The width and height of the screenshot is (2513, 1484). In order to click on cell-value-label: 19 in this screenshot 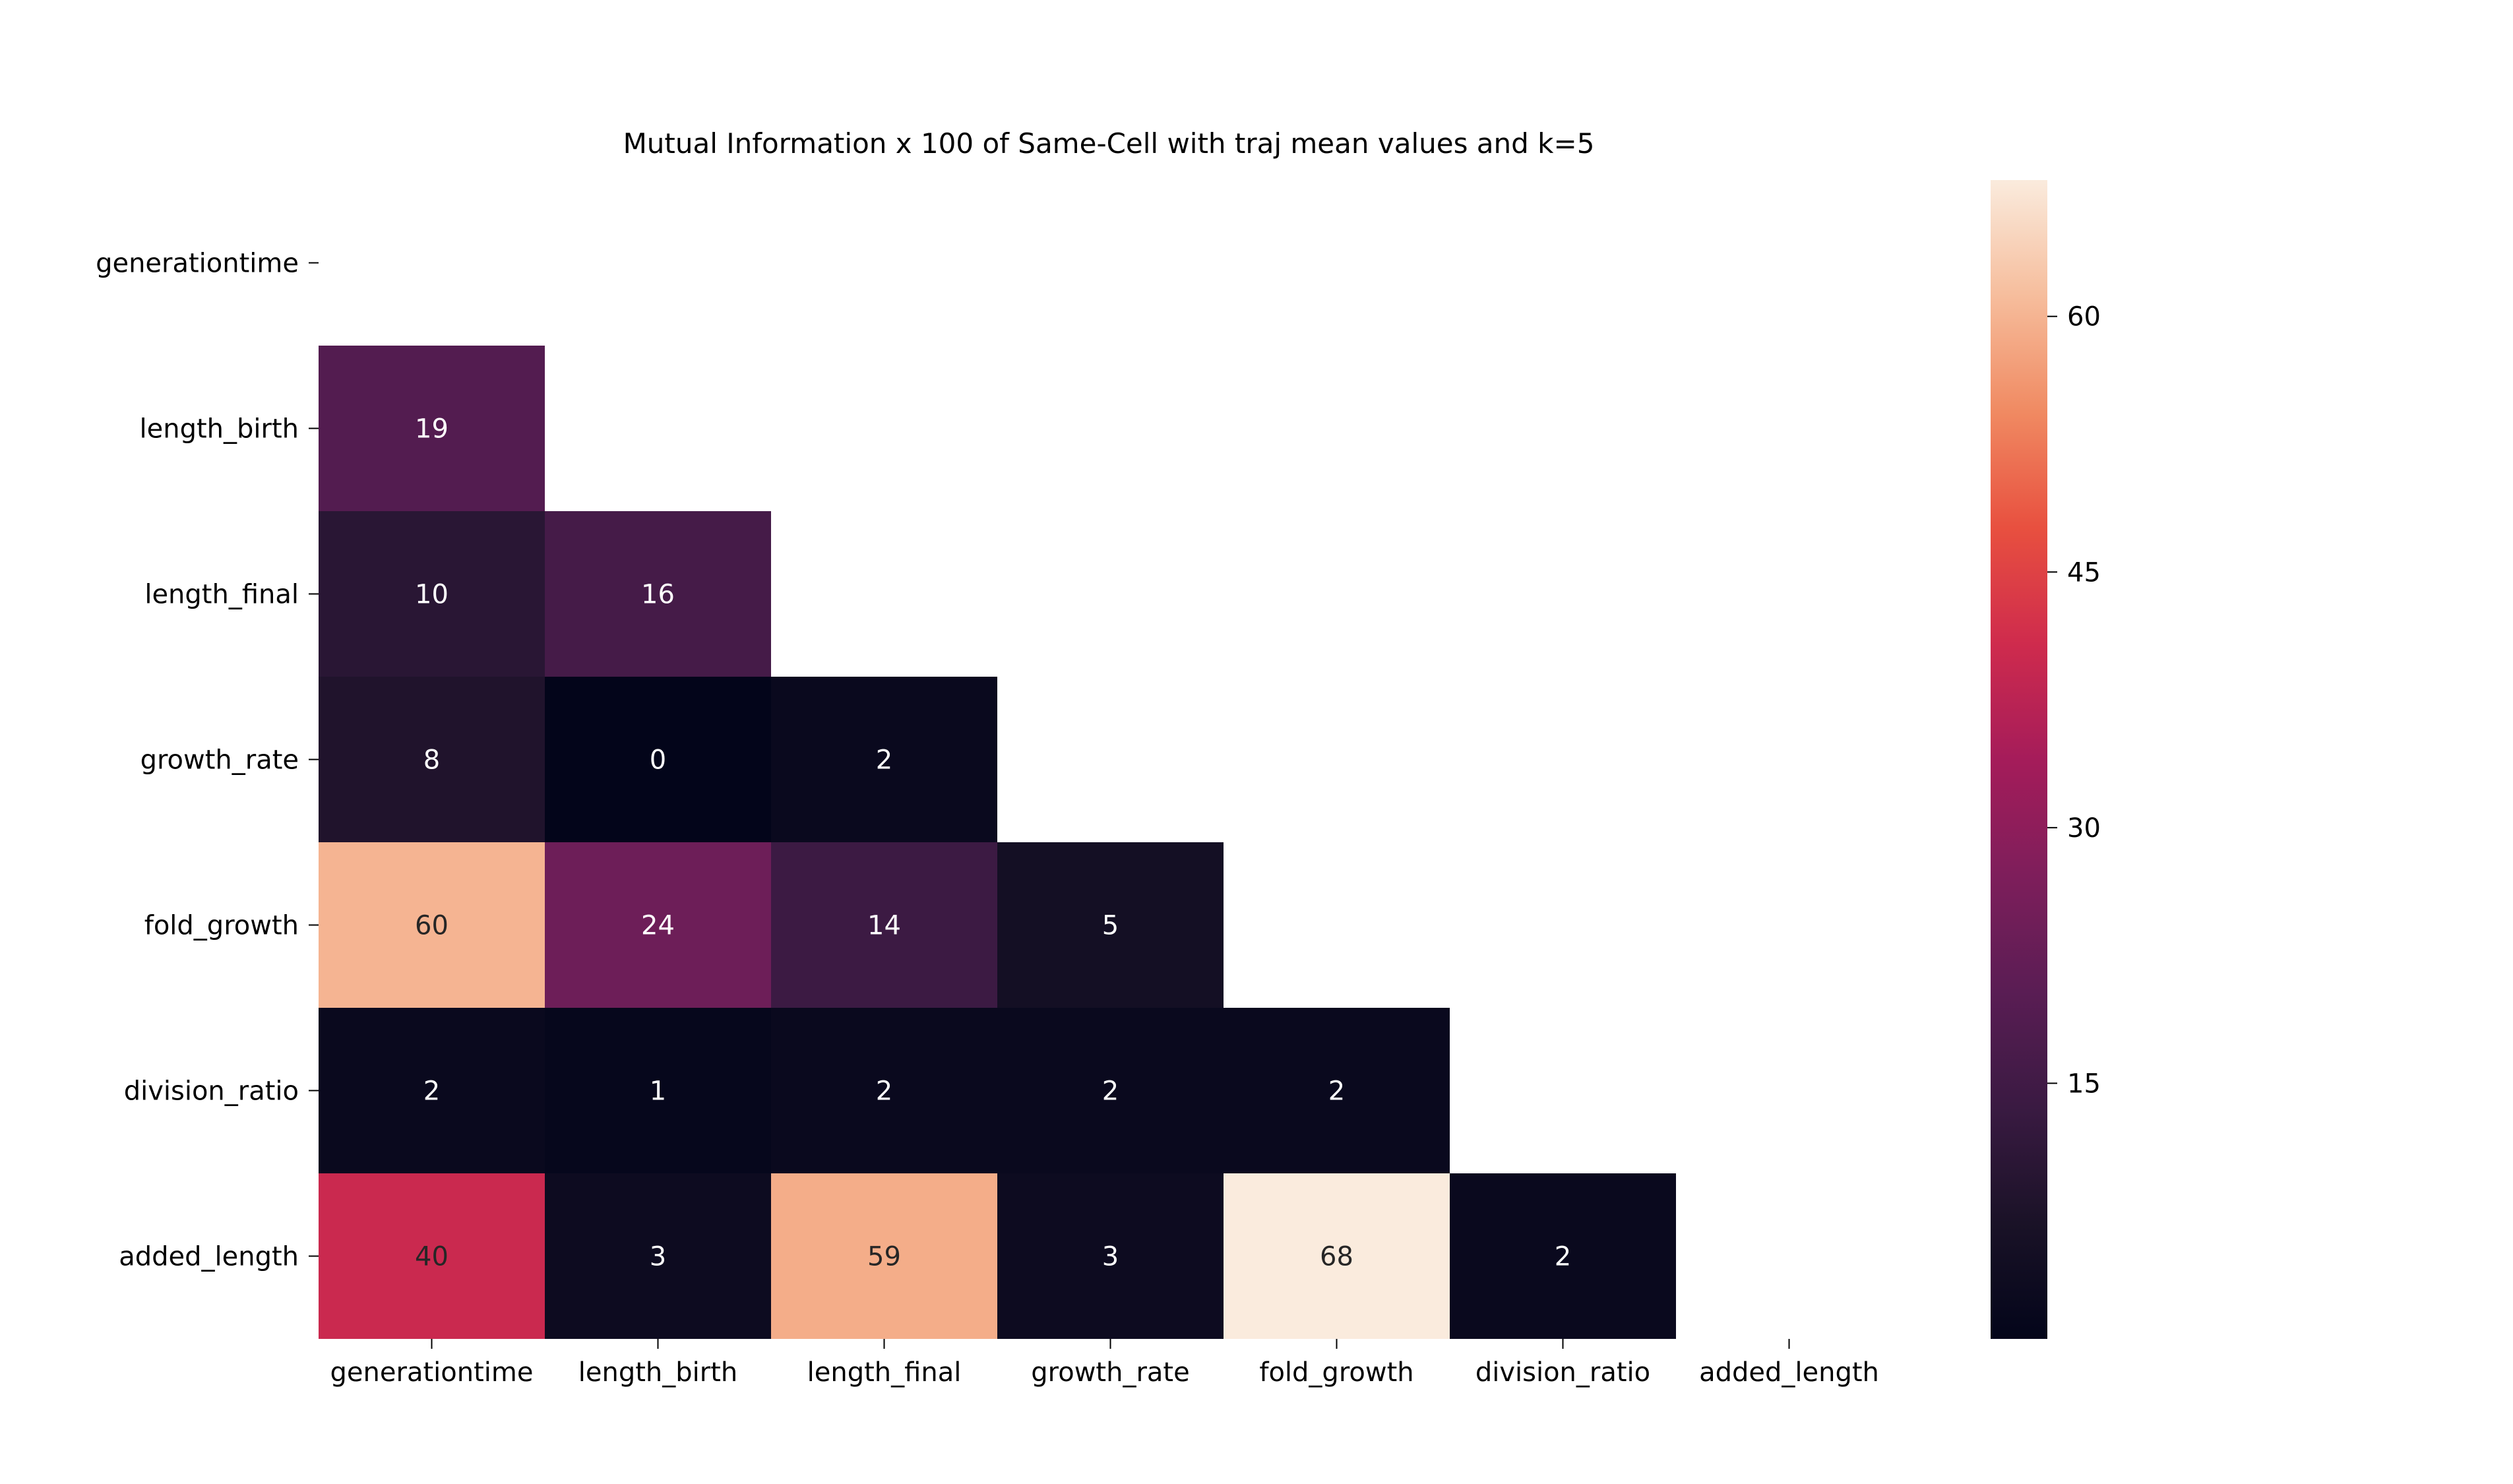, I will do `click(432, 430)`.